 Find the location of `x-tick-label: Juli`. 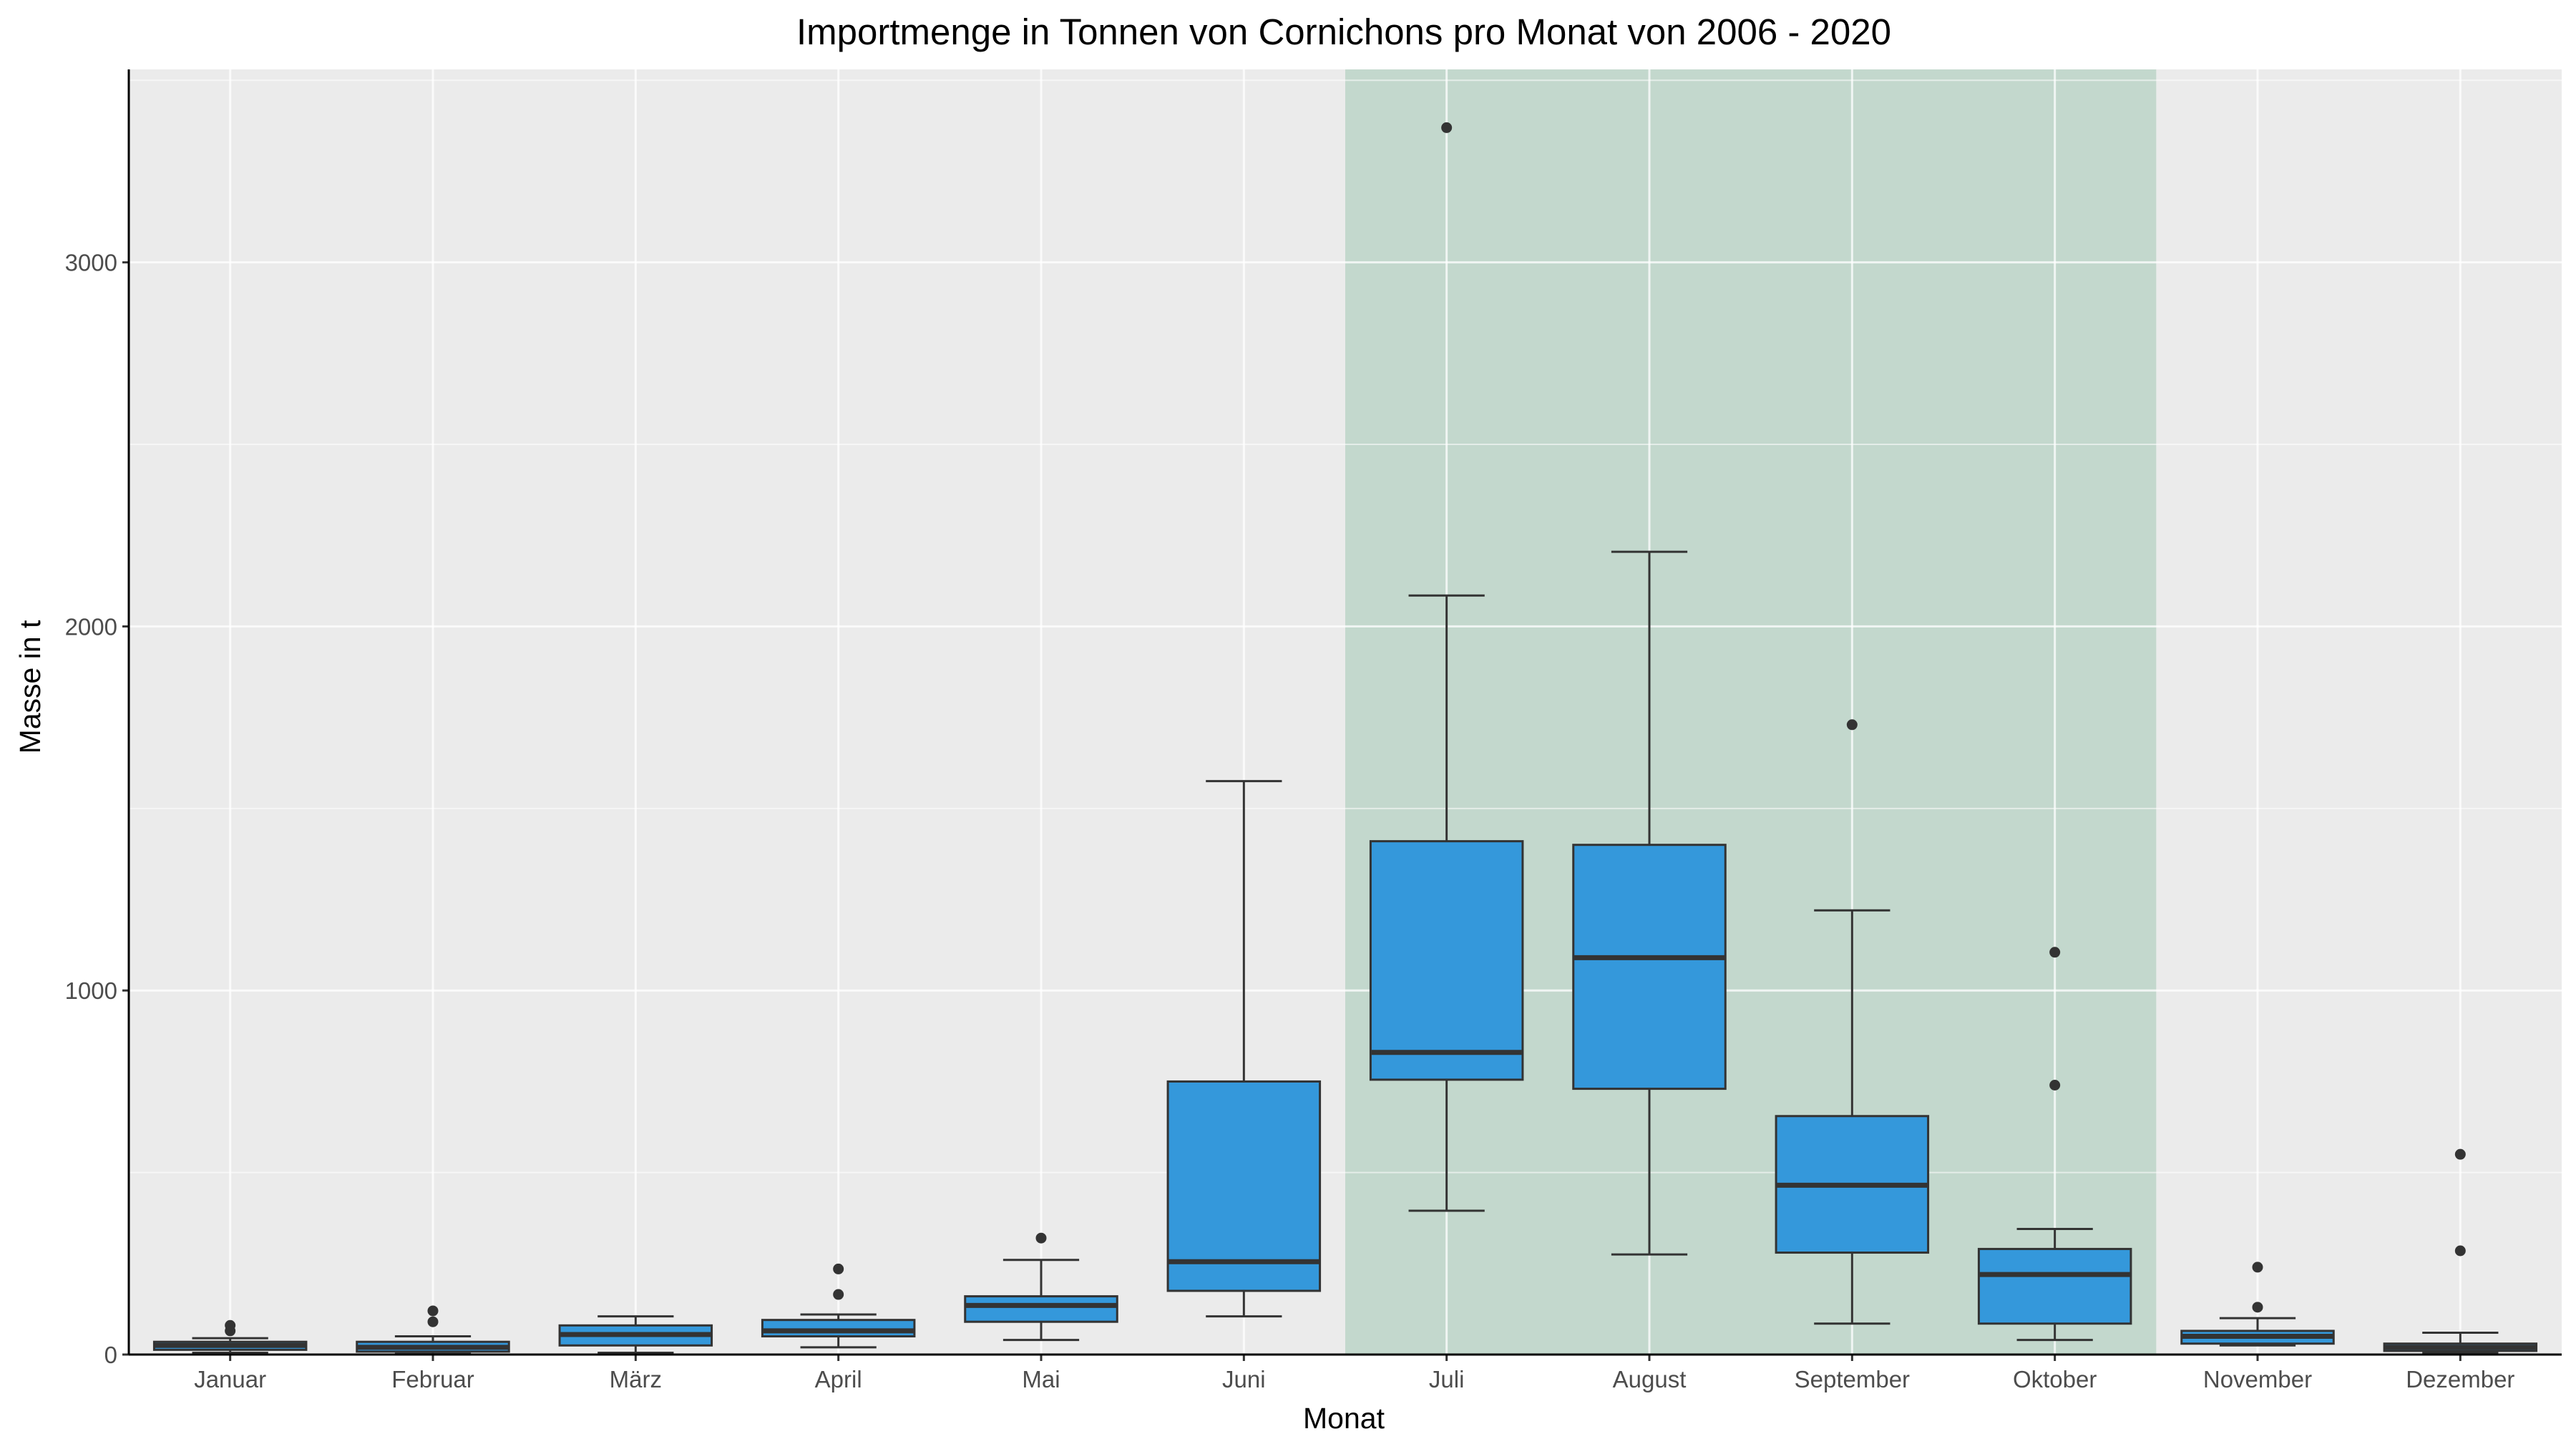

x-tick-label: Juli is located at coordinates (1447, 1379).